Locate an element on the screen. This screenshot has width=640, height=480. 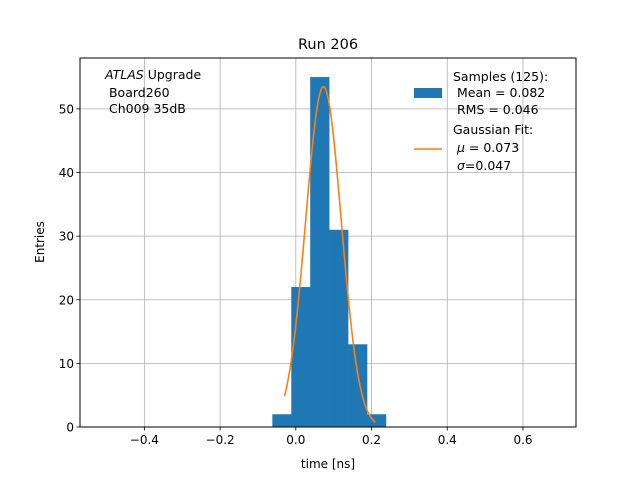
legend-mu-symbol: μ is located at coordinates (460, 147).